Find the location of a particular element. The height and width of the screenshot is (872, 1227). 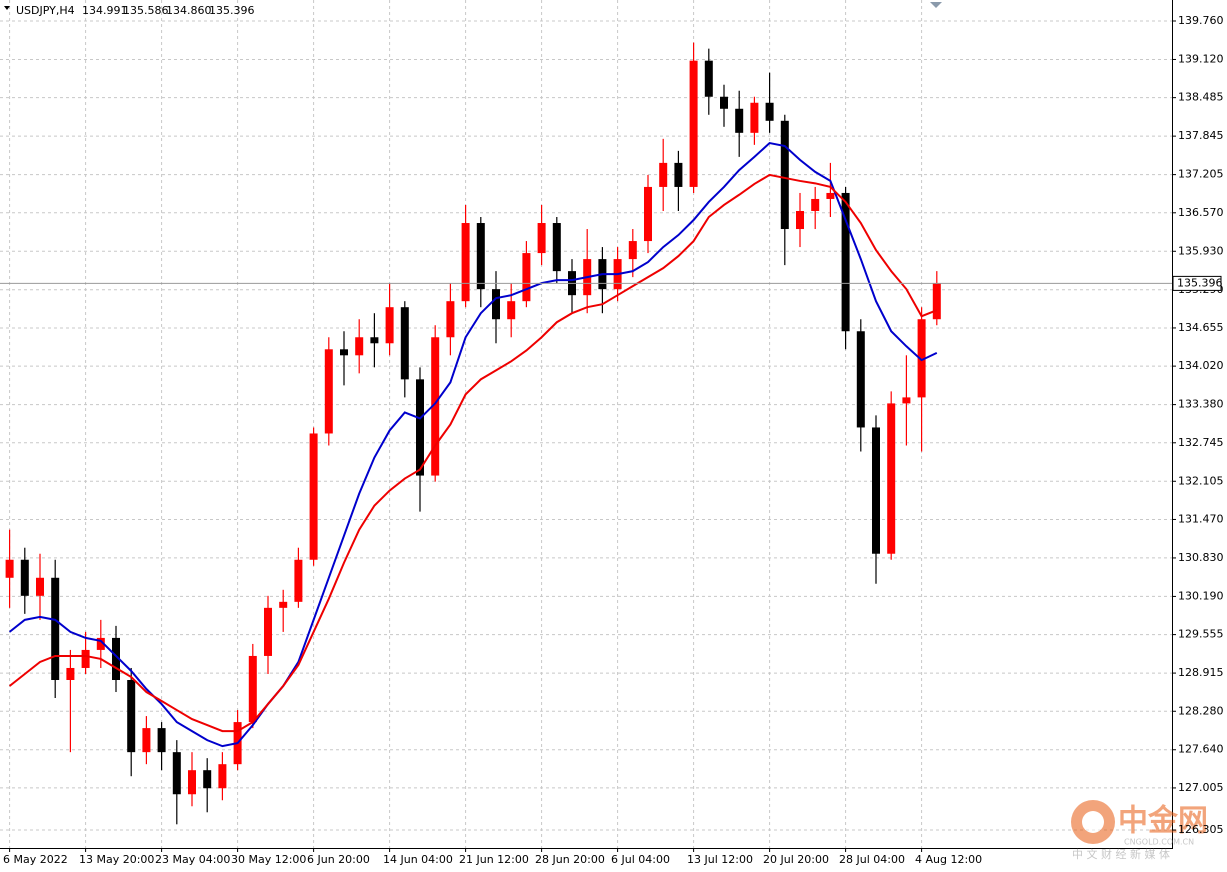

y-tick-label: 133.380 is located at coordinates (1201, 404).